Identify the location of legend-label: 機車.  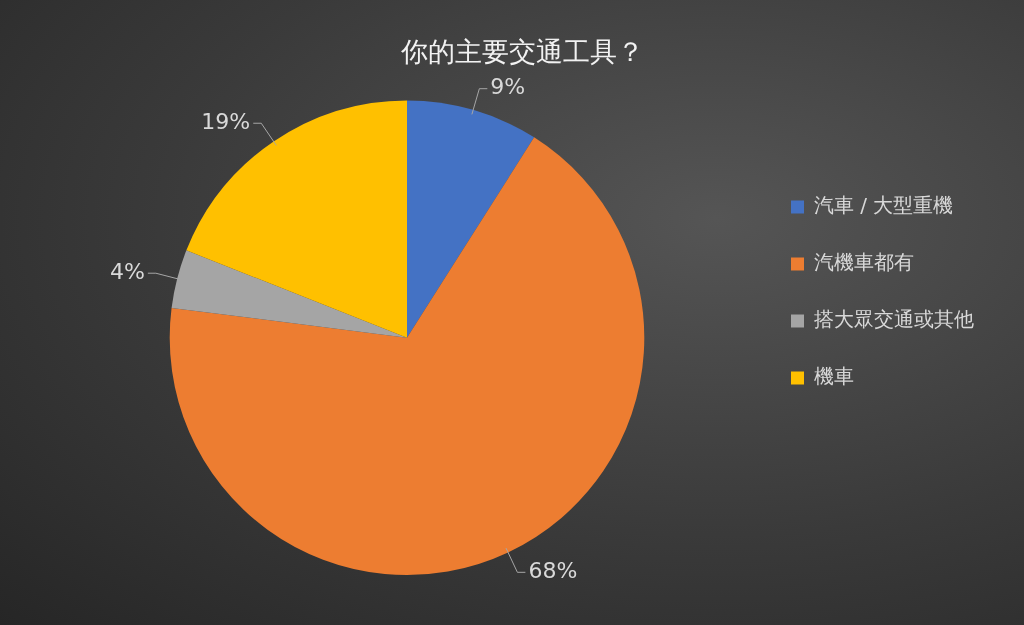
(834, 376).